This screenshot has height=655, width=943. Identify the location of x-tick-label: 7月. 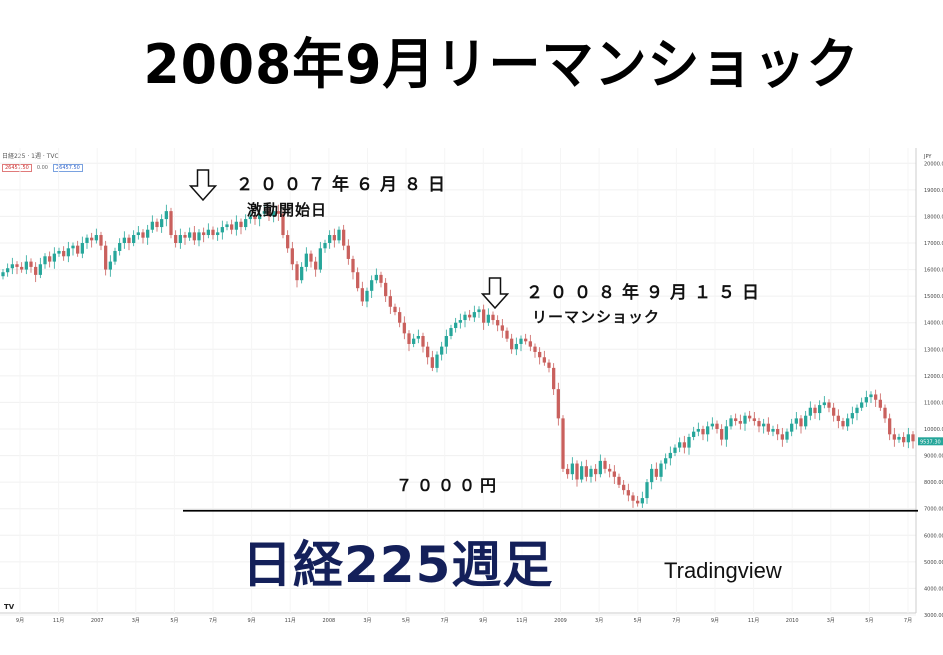
(676, 621).